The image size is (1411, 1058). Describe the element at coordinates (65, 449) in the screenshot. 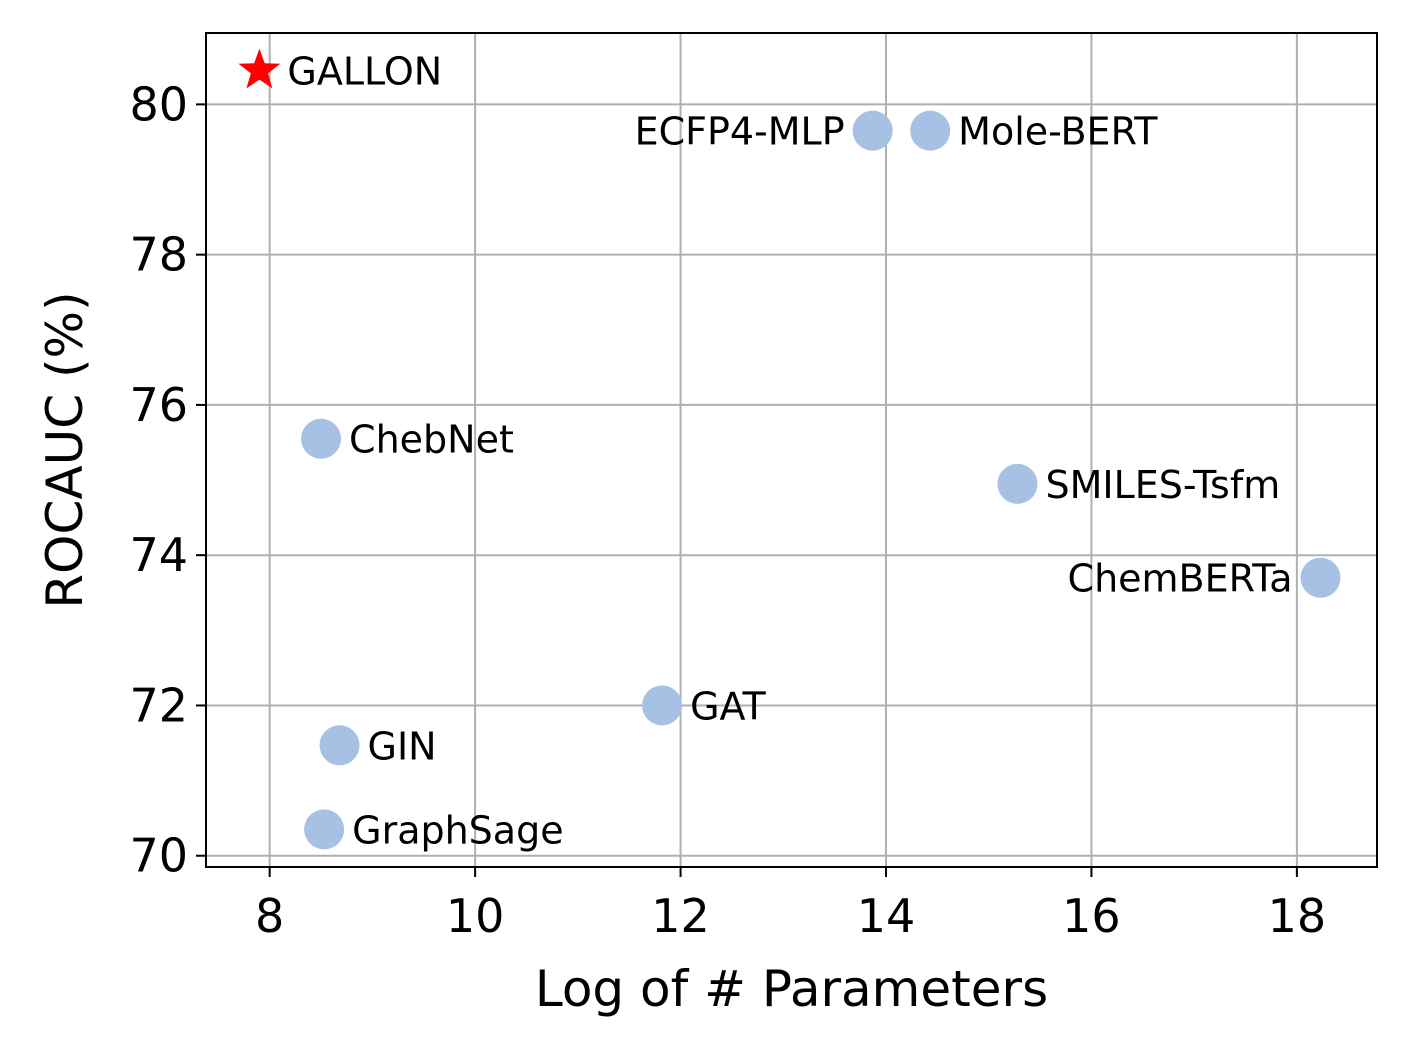

I see `y-axis-label: ROCAUC (%)` at that location.